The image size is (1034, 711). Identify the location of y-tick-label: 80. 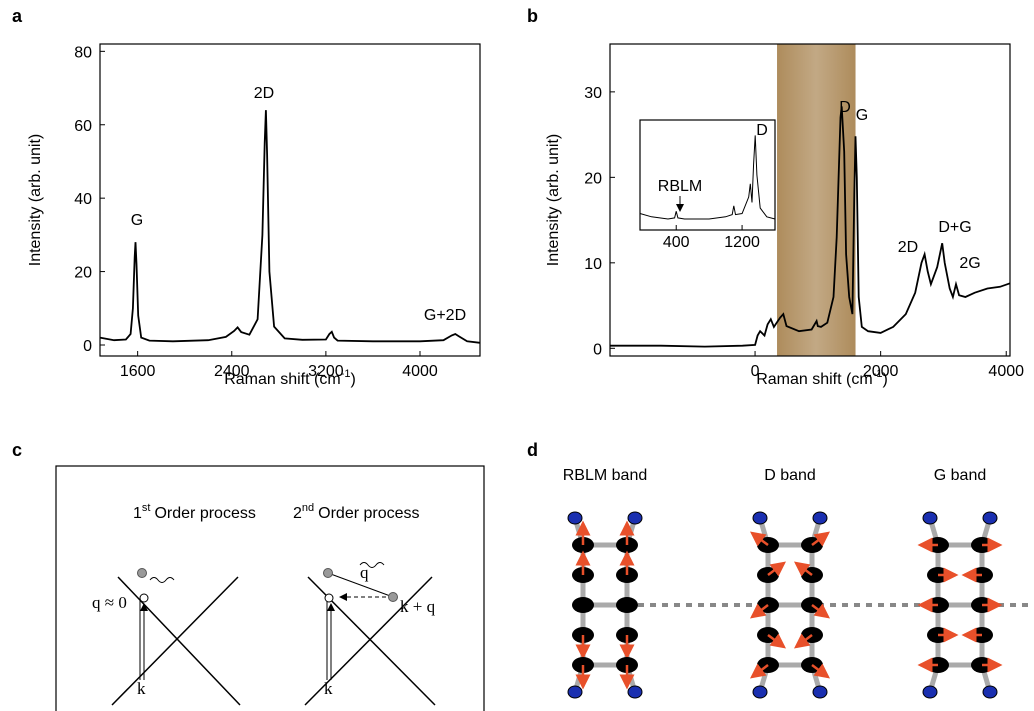
(83, 52).